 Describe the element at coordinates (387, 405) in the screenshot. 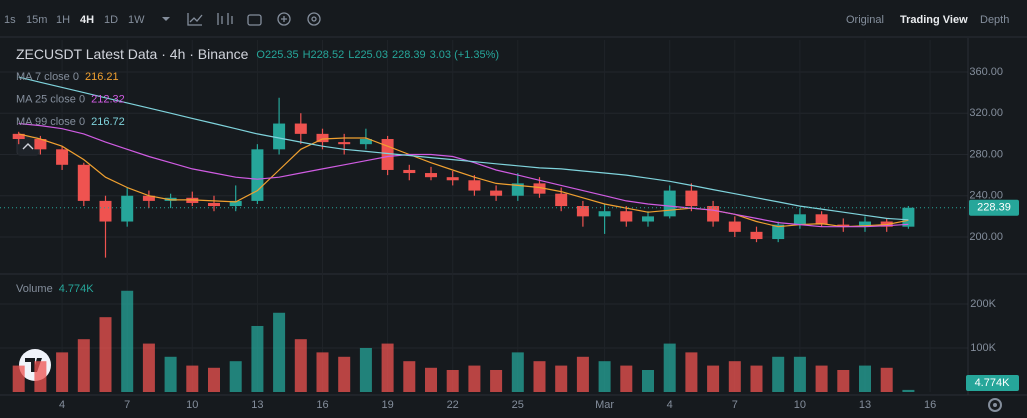

I see `x-tick-label: 19` at that location.